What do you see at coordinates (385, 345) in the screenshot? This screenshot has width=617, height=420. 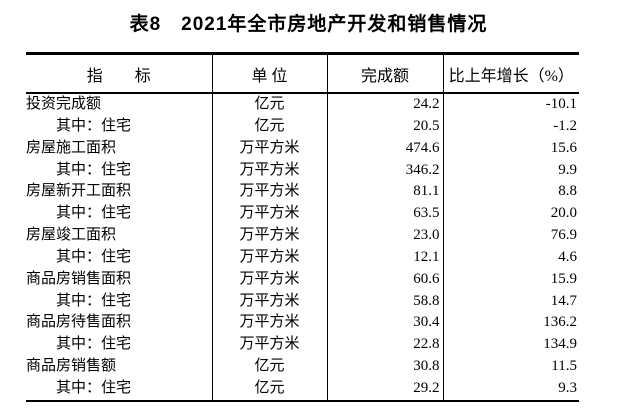 I see `value-cell: 22.8` at bounding box center [385, 345].